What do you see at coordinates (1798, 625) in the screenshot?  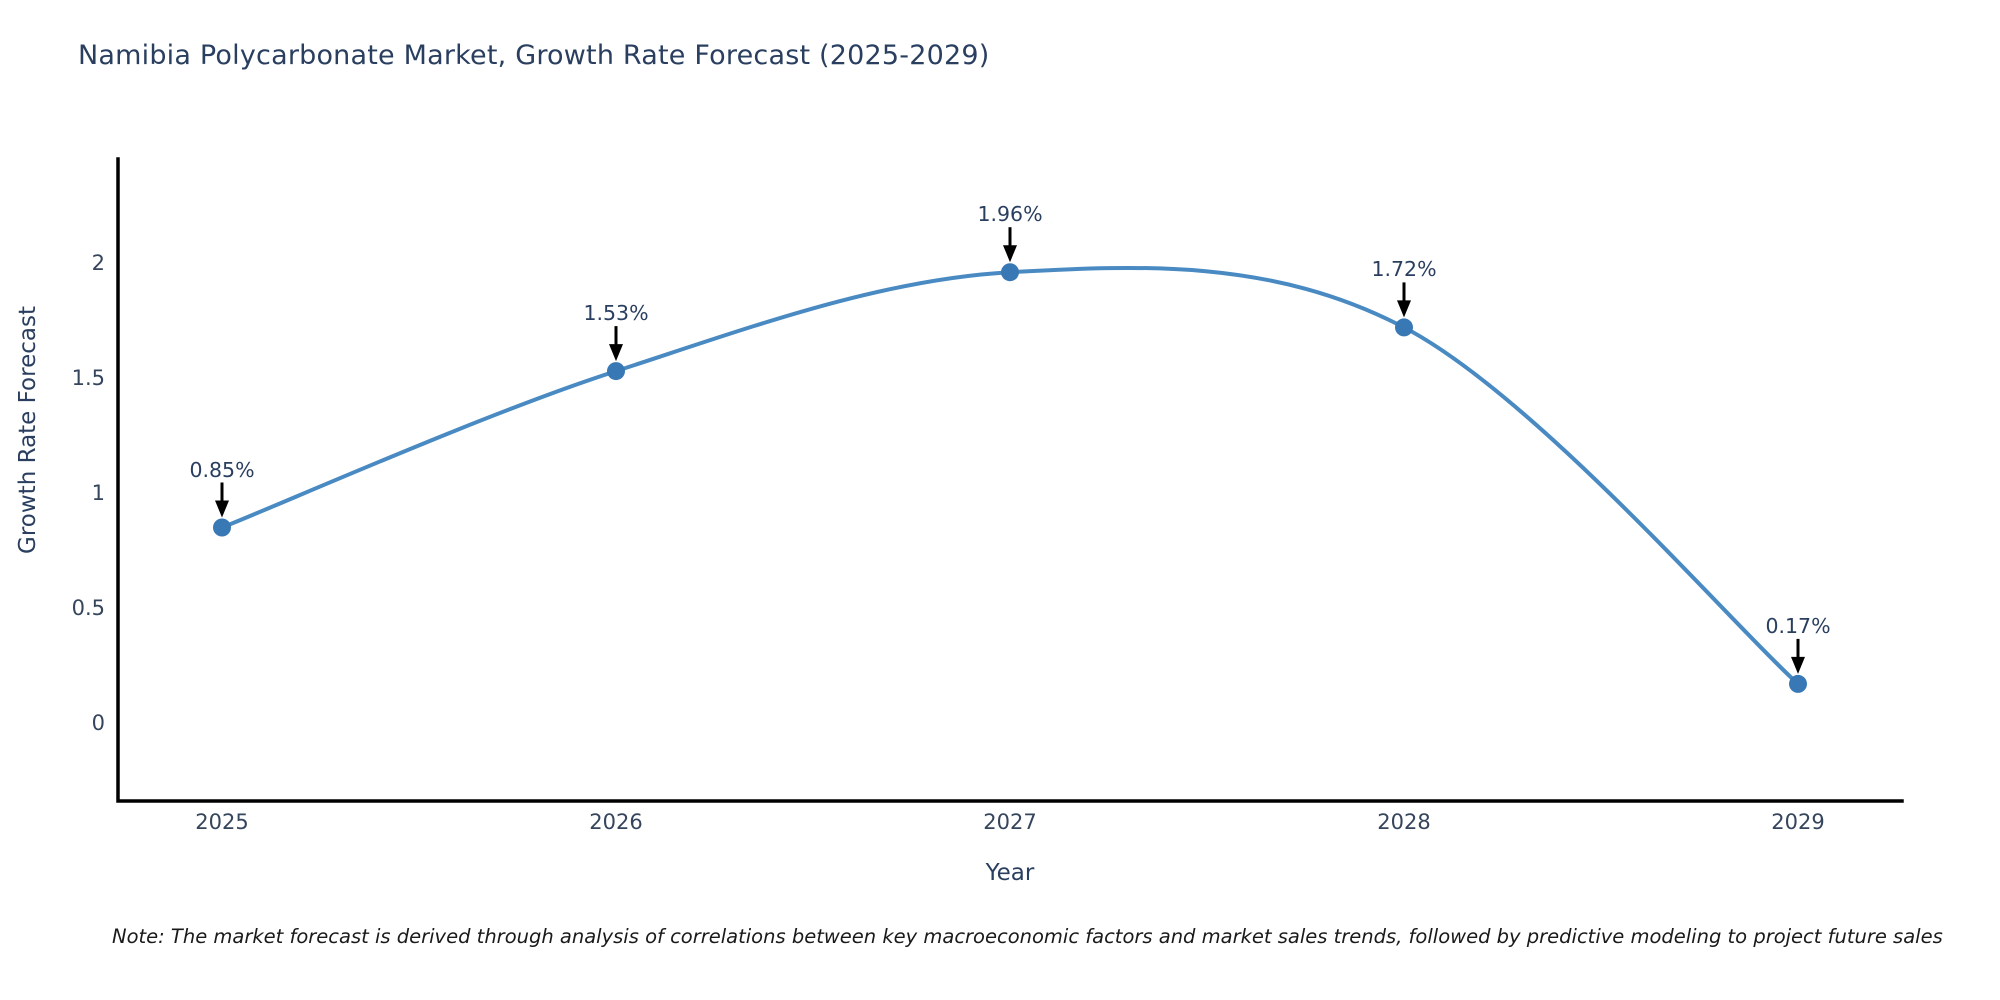 I see `point-annotation: 0.17%` at bounding box center [1798, 625].